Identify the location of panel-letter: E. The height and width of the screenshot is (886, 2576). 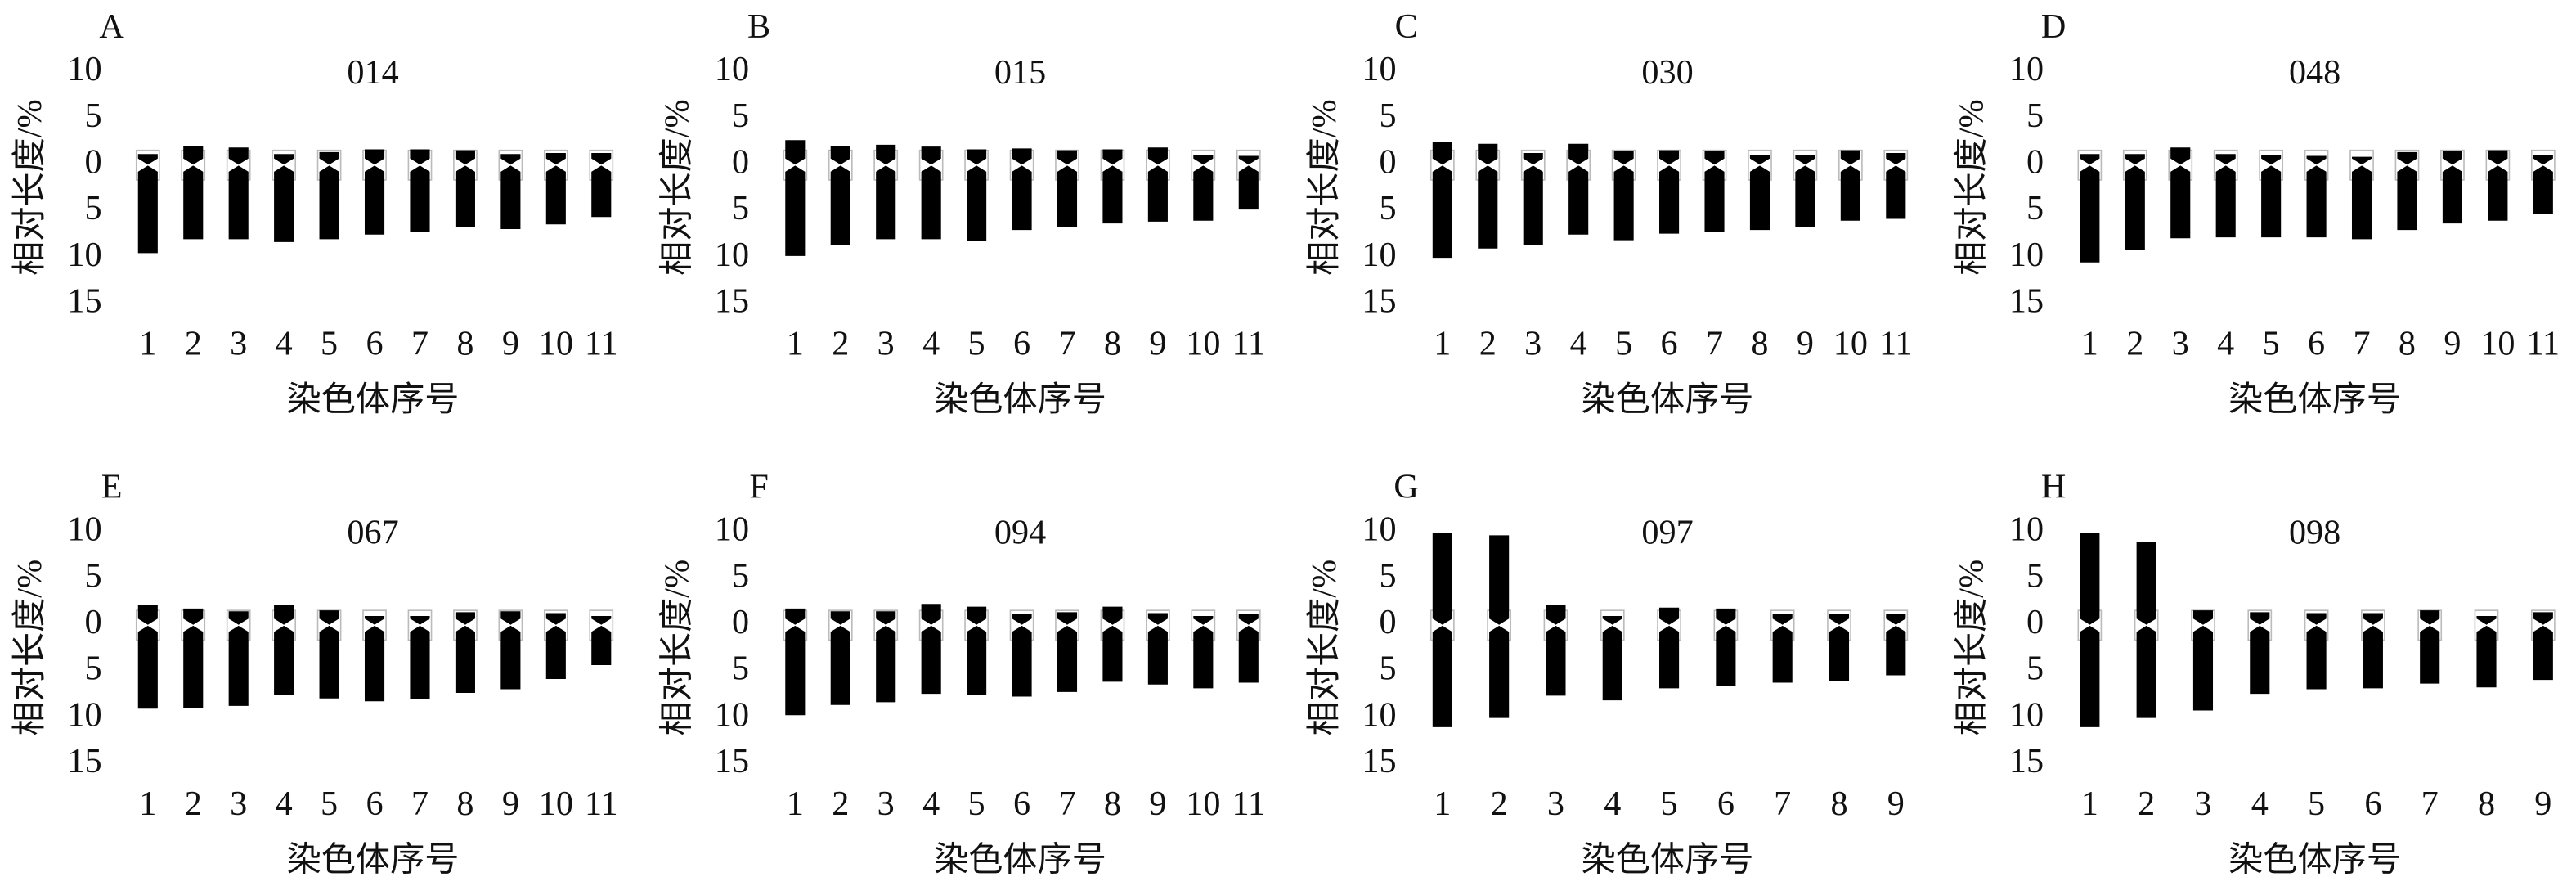
(112, 486).